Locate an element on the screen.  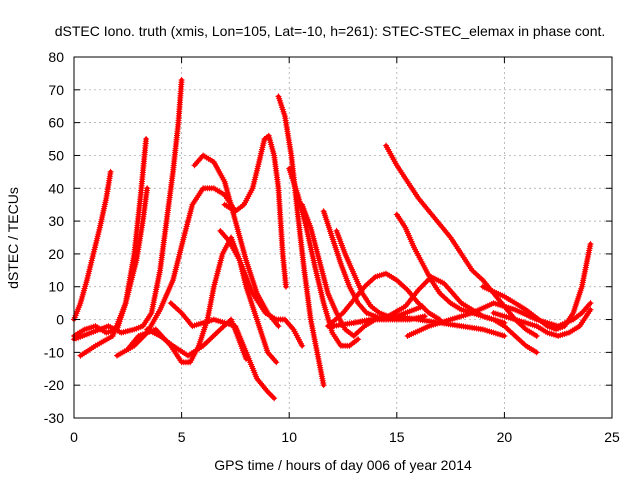
y-tick-label: 50 is located at coordinates (56, 155).